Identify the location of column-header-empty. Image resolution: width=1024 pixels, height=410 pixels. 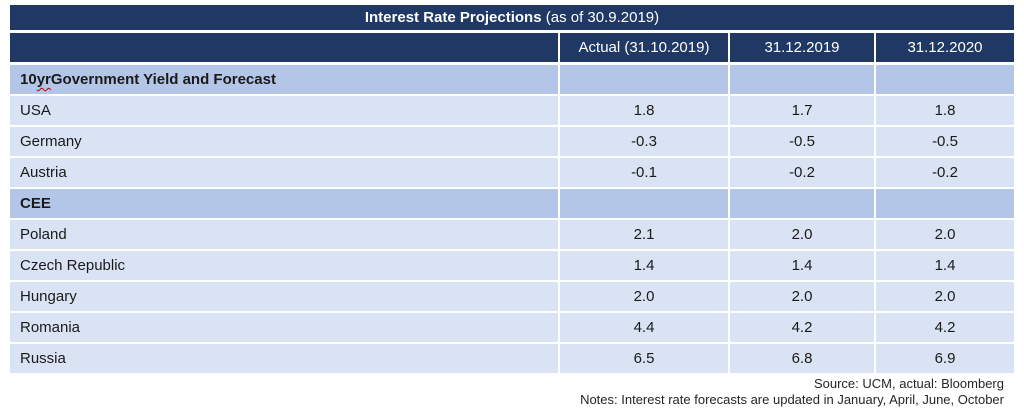
(284, 47).